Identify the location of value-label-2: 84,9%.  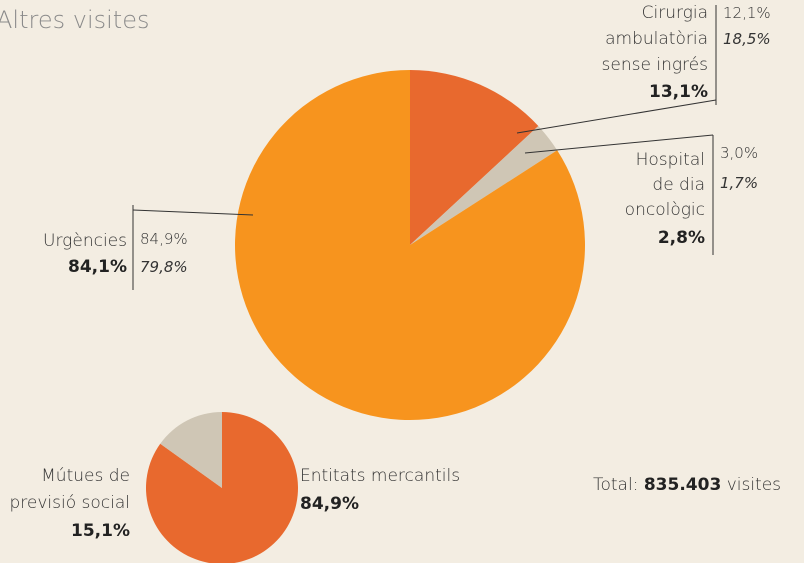
(164, 239).